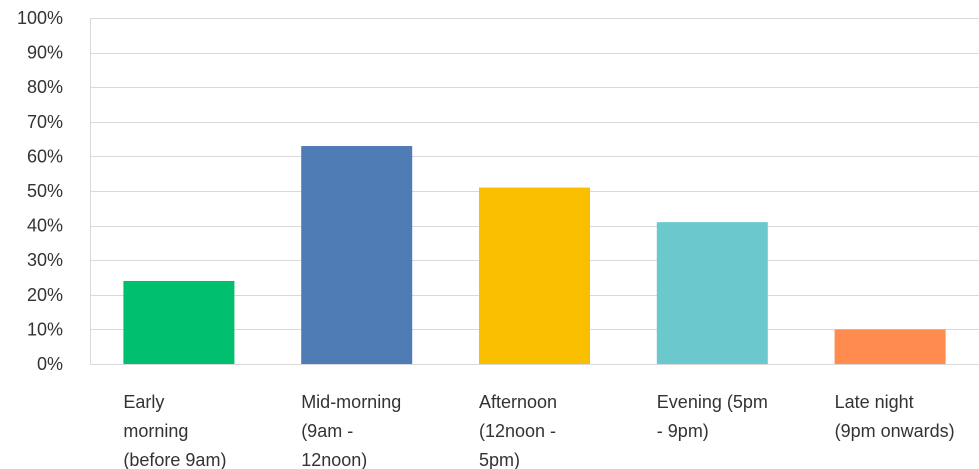 The image size is (979, 469). What do you see at coordinates (45, 226) in the screenshot?
I see `y-tick-label: 40%` at bounding box center [45, 226].